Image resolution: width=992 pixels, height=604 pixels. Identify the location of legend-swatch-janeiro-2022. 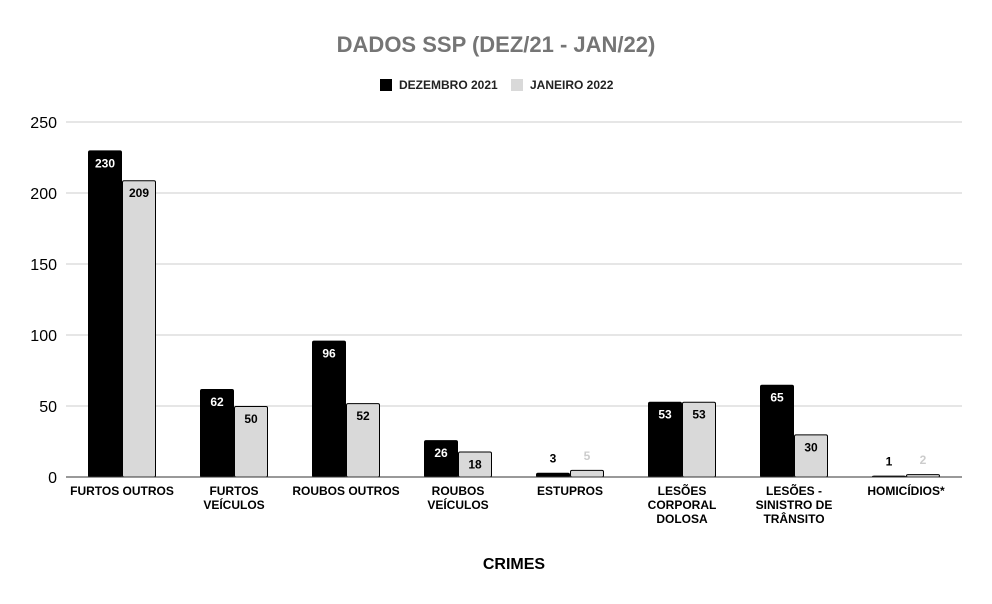
(517, 85).